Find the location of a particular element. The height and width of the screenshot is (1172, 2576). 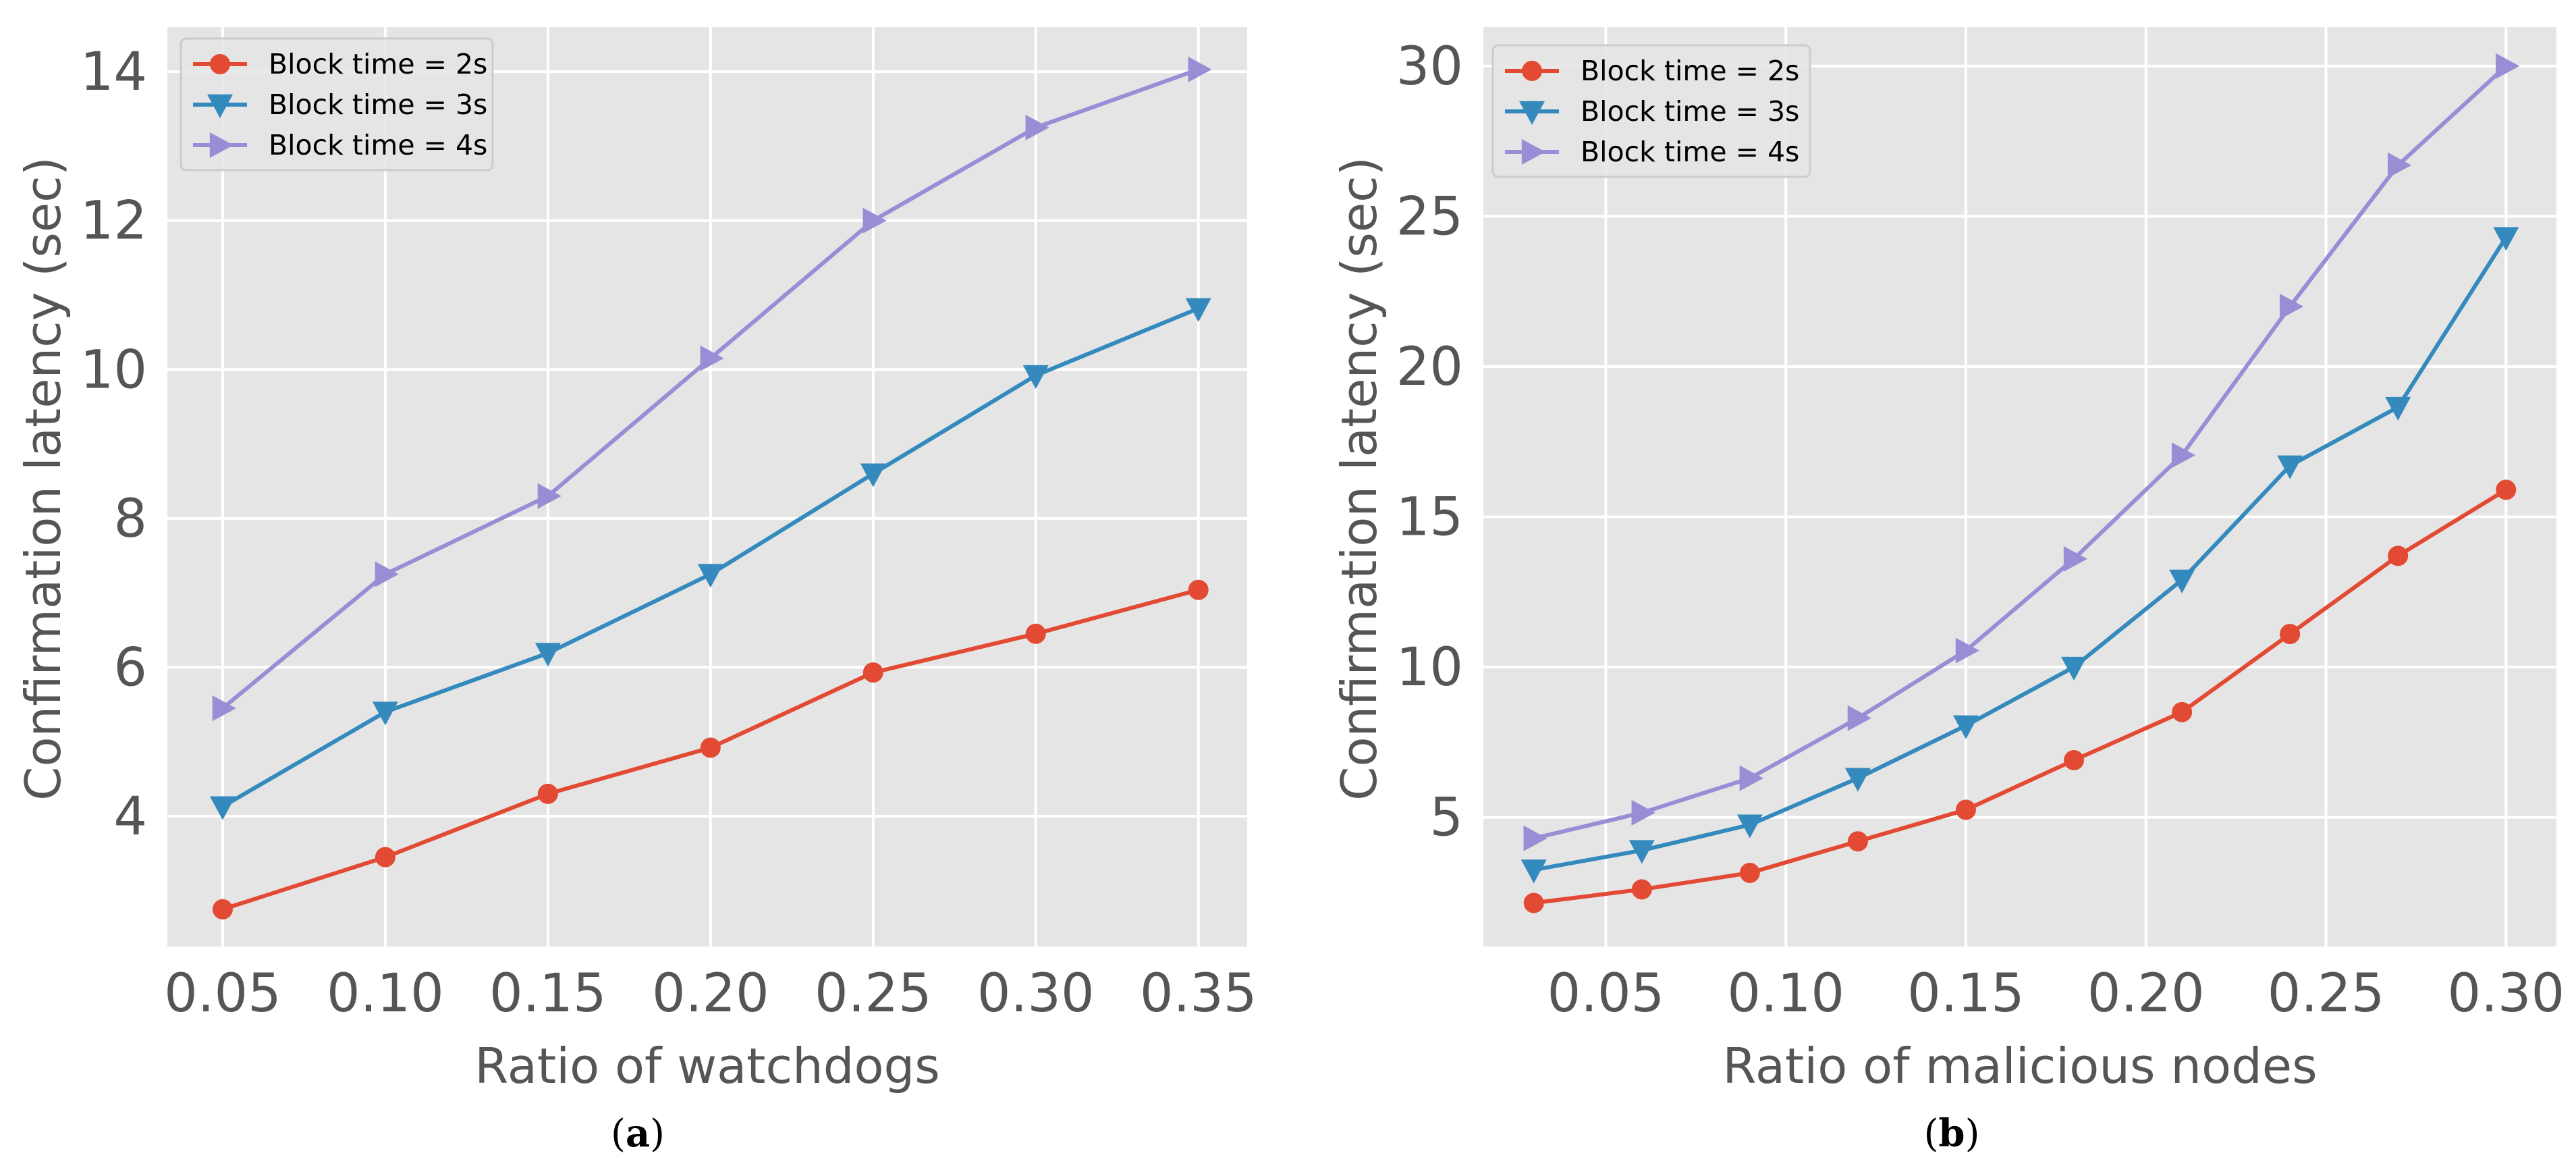

caption-letter-a: a is located at coordinates (638, 1134).